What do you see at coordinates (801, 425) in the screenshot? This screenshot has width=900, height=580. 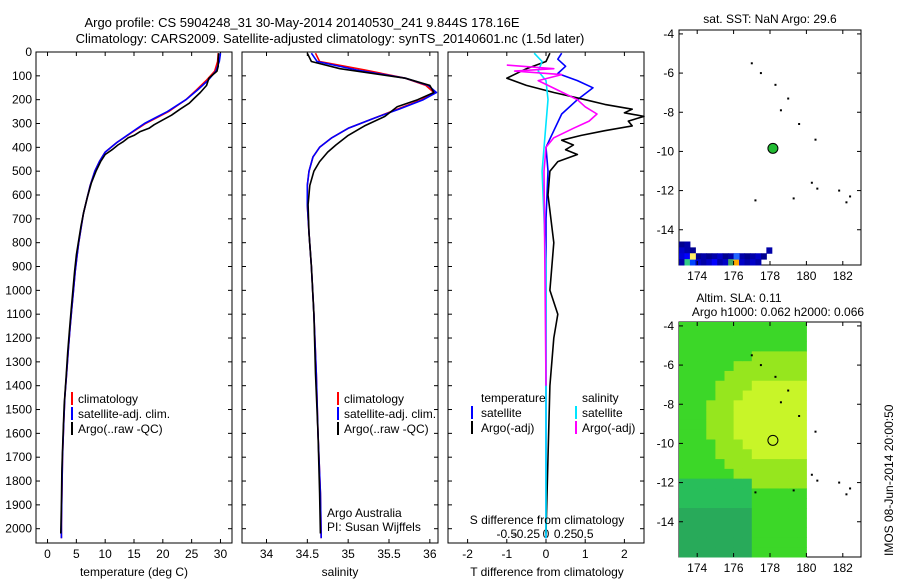 I see `sla-coastline-dots` at bounding box center [801, 425].